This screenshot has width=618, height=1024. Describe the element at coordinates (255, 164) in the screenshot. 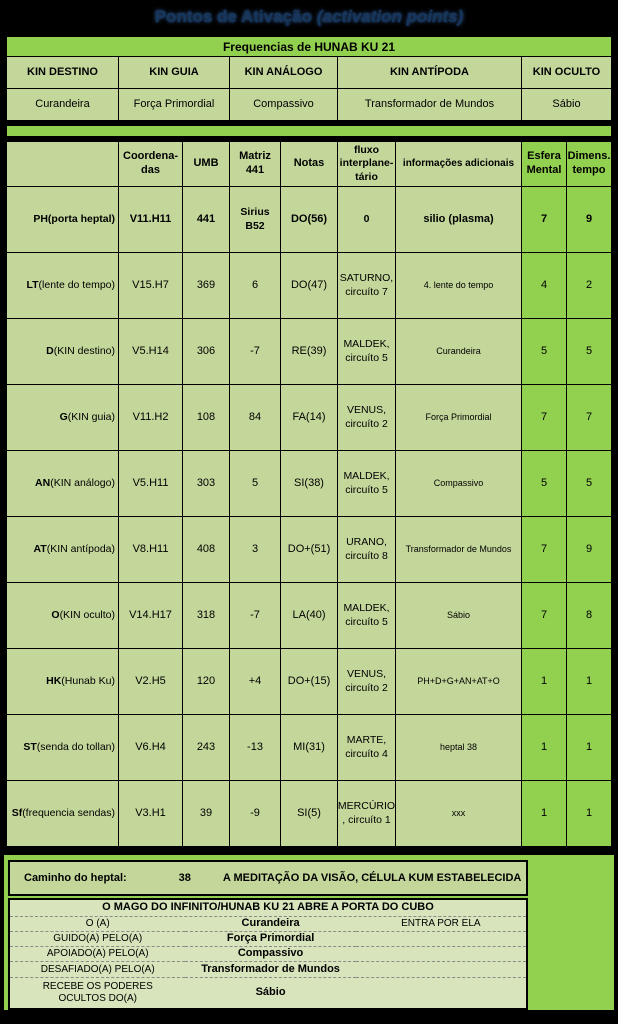

I see `header-cell-matriz: Matriz 441` at that location.